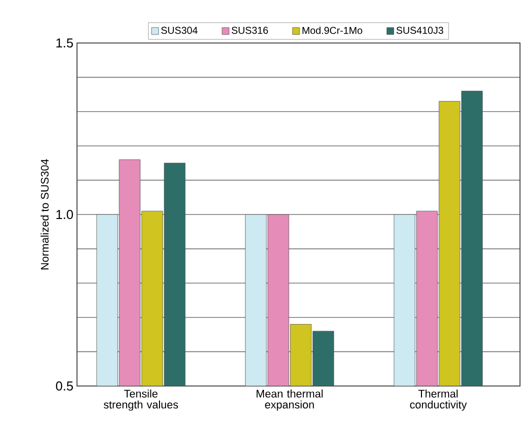 This screenshot has height=430, width=527. Describe the element at coordinates (332, 30) in the screenshot. I see `legend-label: Mod.9Cr-1Mo` at that location.